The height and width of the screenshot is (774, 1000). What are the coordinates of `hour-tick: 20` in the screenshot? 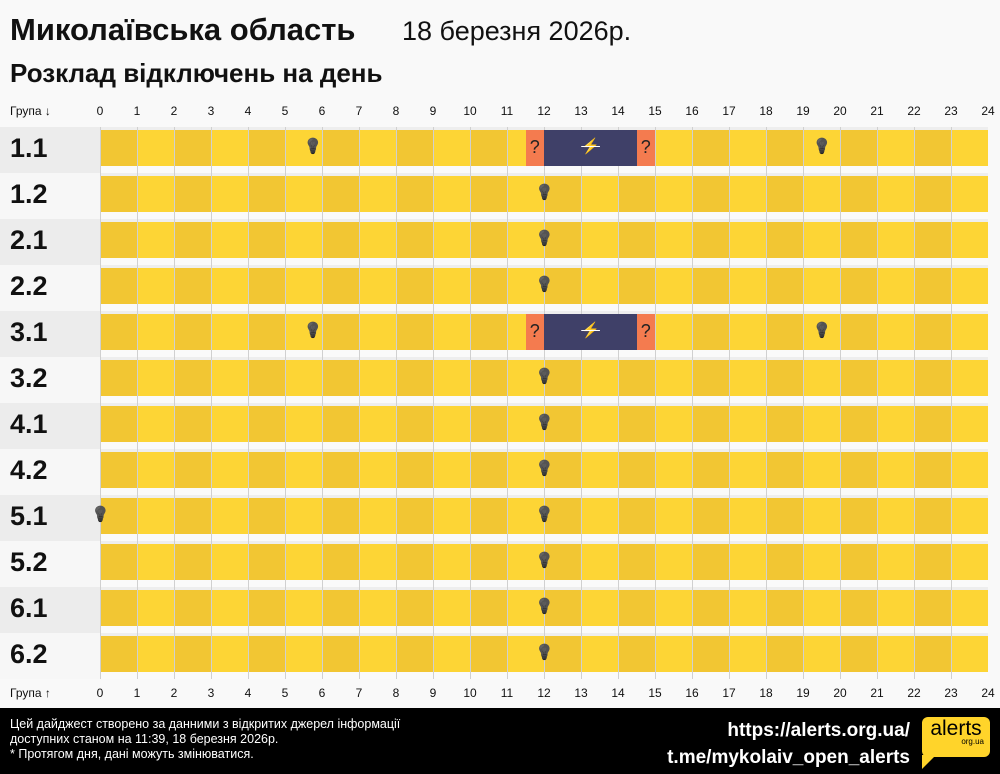 It's located at (840, 693).